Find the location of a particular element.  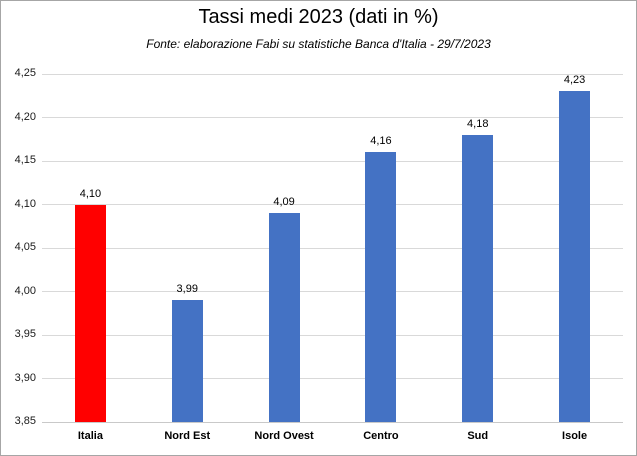

bar-value-label: 4,16 is located at coordinates (381, 141).